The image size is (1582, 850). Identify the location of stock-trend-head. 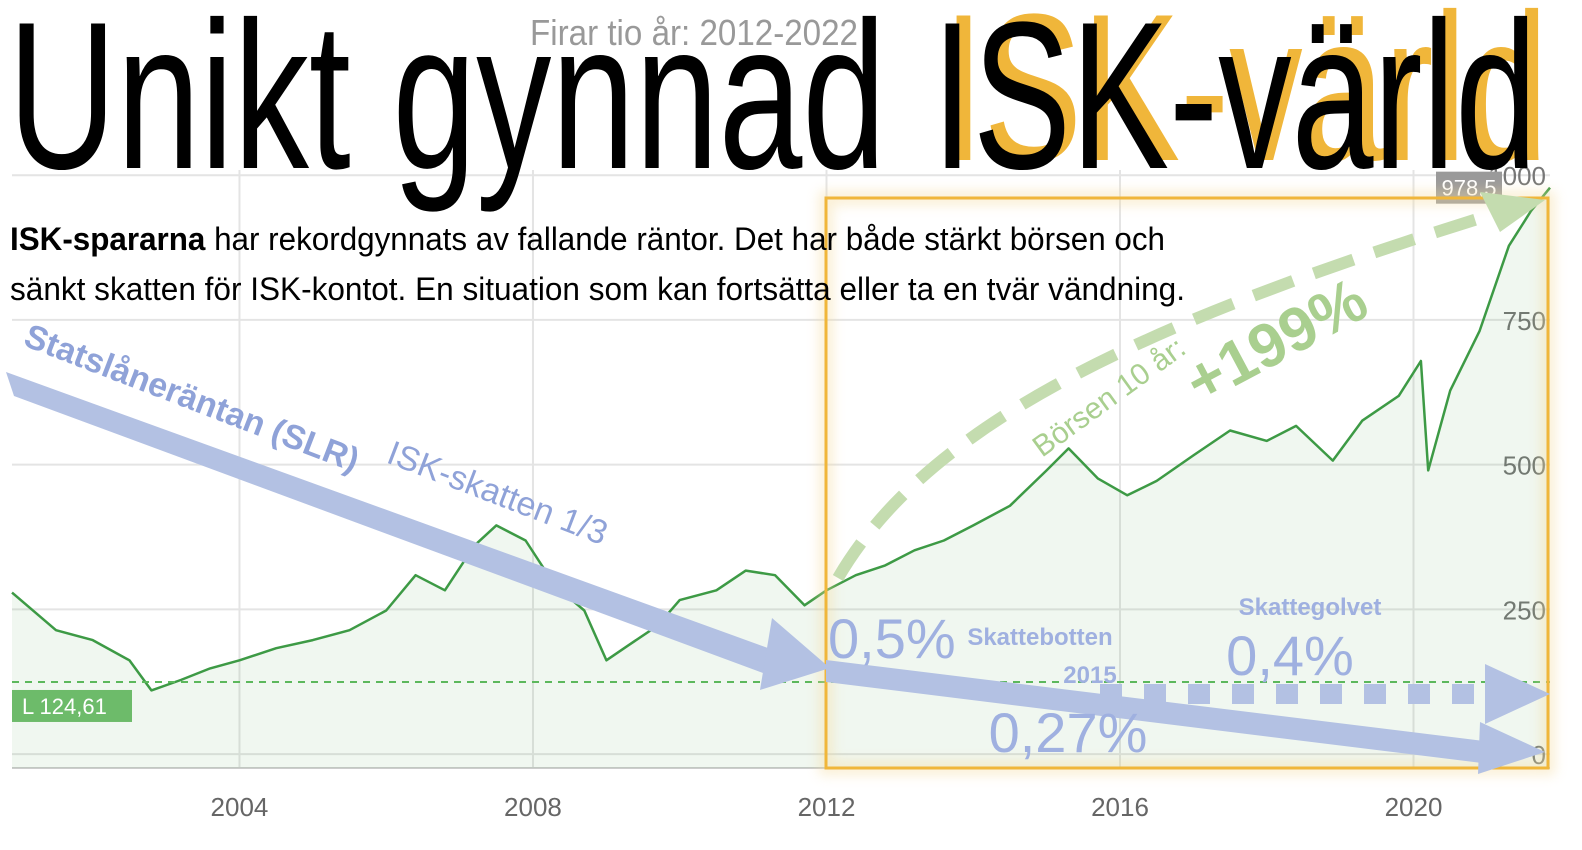
(1512, 212).